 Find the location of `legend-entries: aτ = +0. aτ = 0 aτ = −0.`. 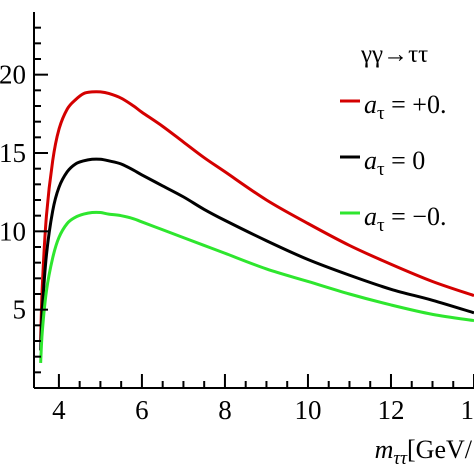

legend-entries: aτ = +0. aτ = 0 aτ = −0. is located at coordinates (393, 163).